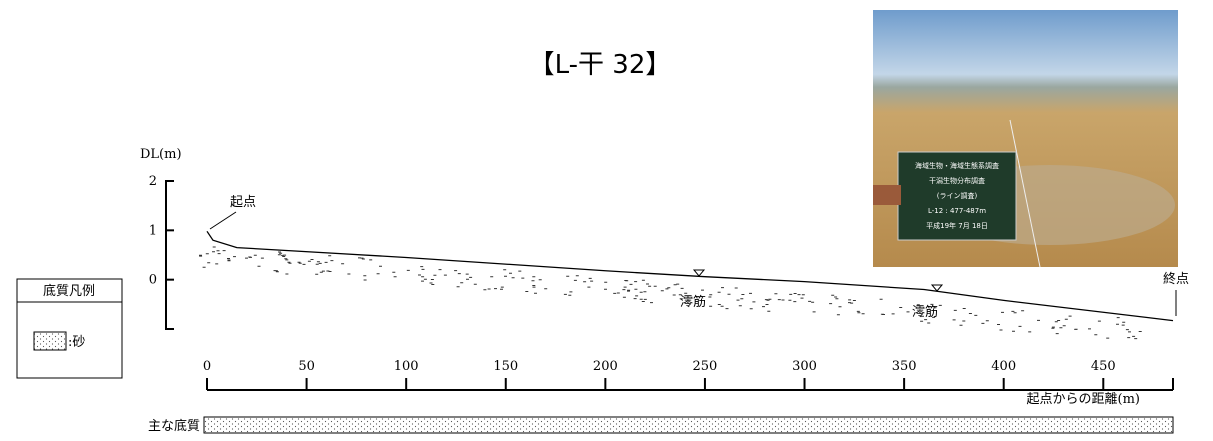  I want to click on x-tick-label: 0, so click(207, 366).